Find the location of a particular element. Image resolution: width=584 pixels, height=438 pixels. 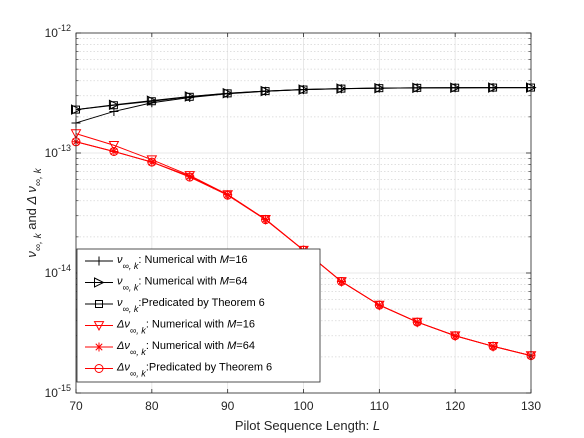

x-tick-label: 110 is located at coordinates (379, 406).